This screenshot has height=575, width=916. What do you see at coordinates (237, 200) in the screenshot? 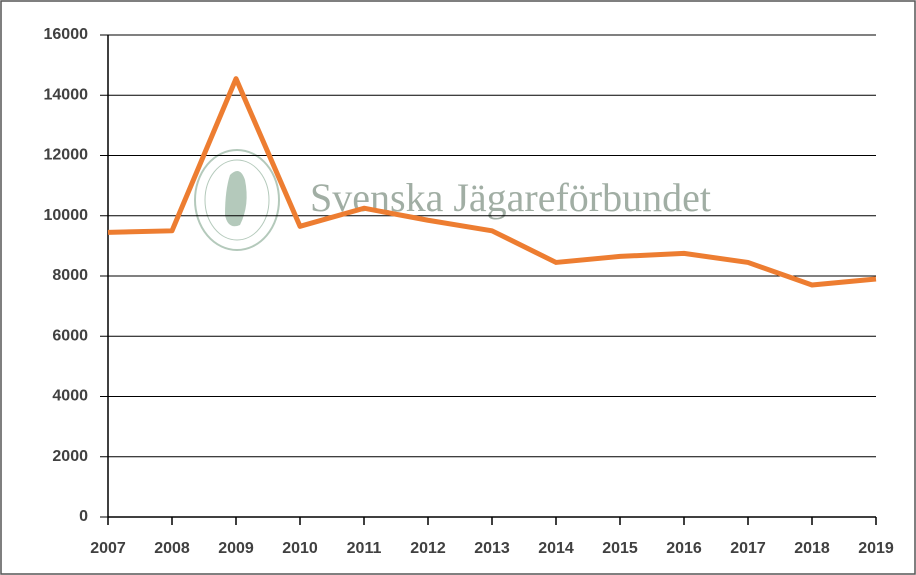
I see `watermark-logo` at bounding box center [237, 200].